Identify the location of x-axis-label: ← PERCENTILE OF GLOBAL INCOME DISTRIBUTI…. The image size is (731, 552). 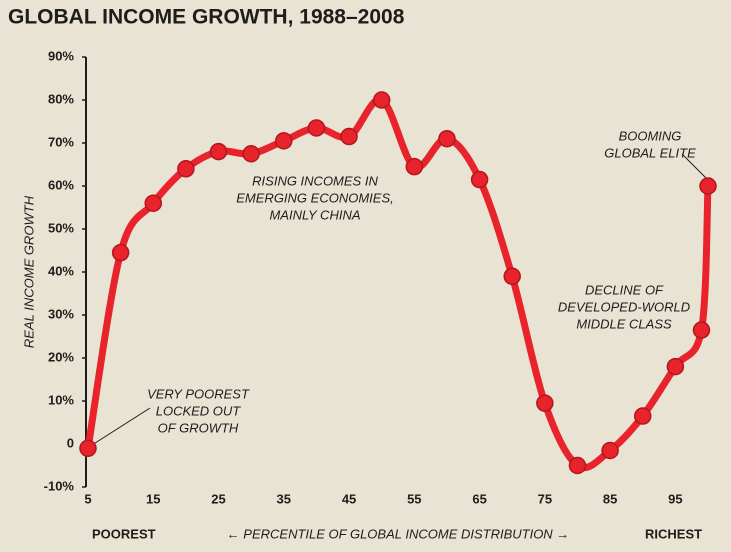
(398, 533).